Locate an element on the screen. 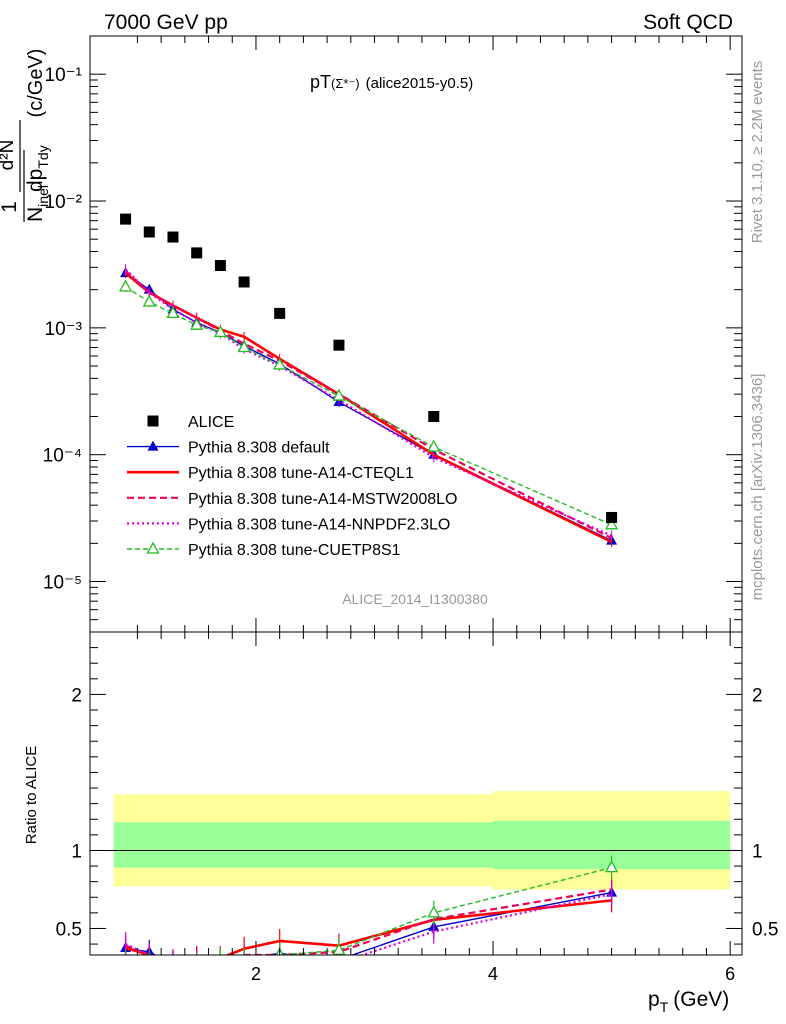 The height and width of the screenshot is (1024, 786). y-label-dp-main: dp is located at coordinates (35, 180).